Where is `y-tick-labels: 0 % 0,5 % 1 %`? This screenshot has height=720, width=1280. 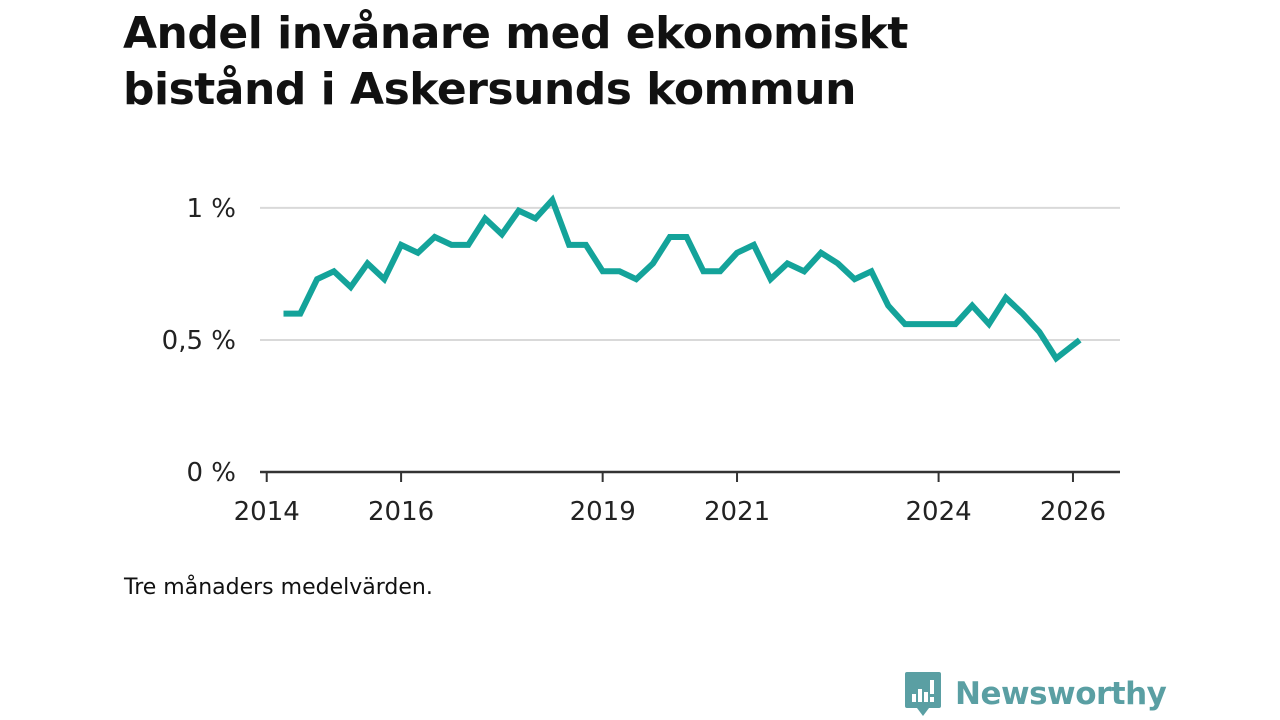 y-tick-labels: 0 % 0,5 % 1 % is located at coordinates (199, 341).